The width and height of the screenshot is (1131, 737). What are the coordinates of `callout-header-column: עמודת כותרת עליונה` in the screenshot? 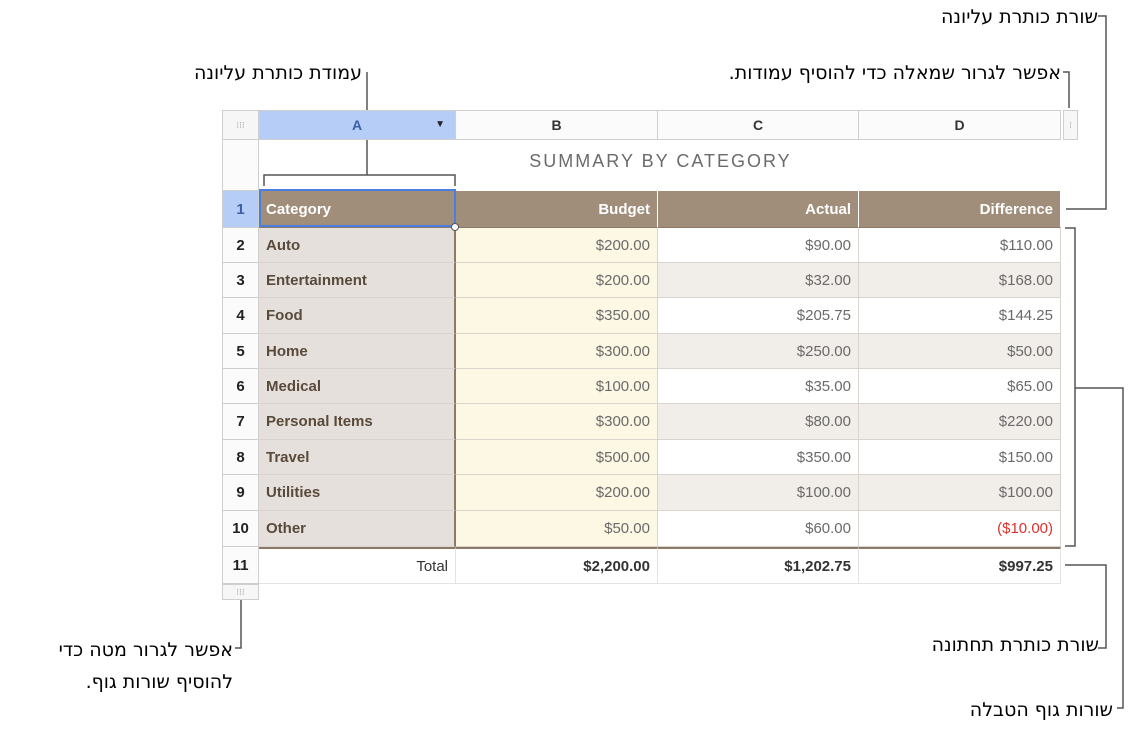 It's located at (278, 73).